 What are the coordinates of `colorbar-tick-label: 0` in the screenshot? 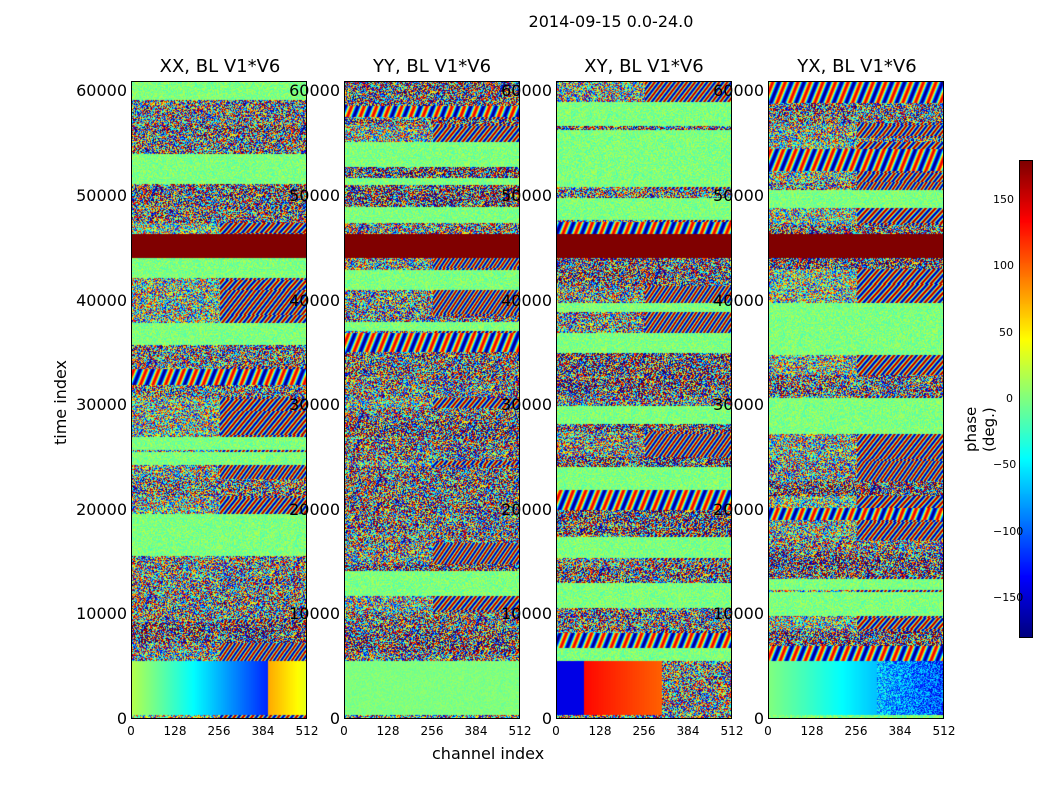 It's located at (1009, 398).